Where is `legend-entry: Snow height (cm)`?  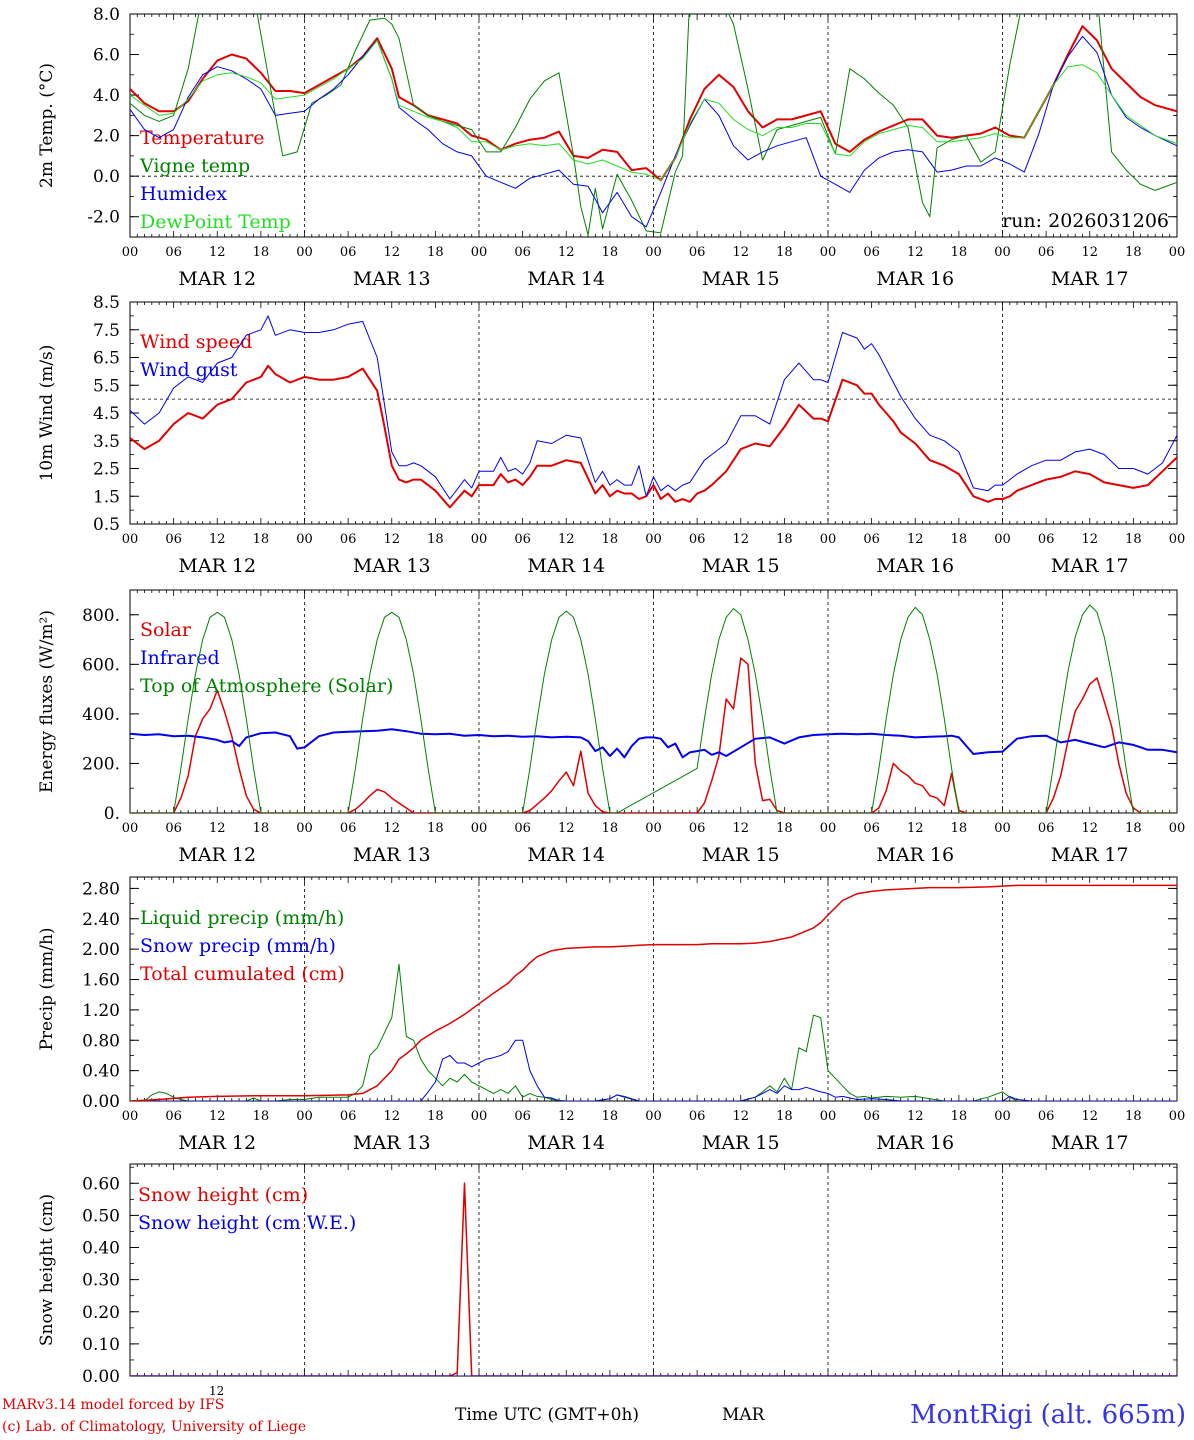
legend-entry: Snow height (cm) is located at coordinates (223, 1195).